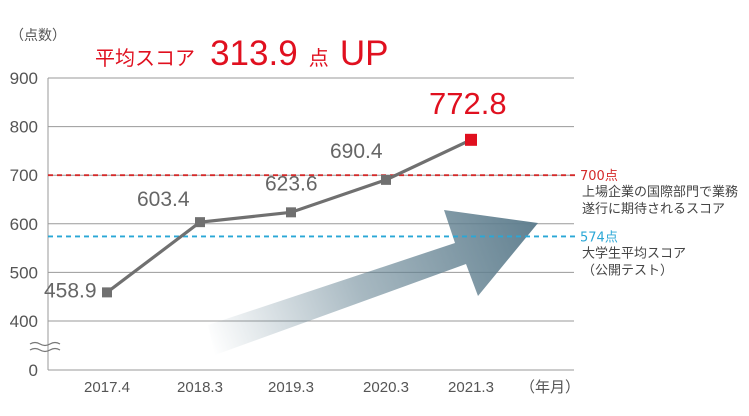 This screenshot has width=749, height=416. What do you see at coordinates (33, 370) in the screenshot?
I see `y-tick-label: 0` at bounding box center [33, 370].